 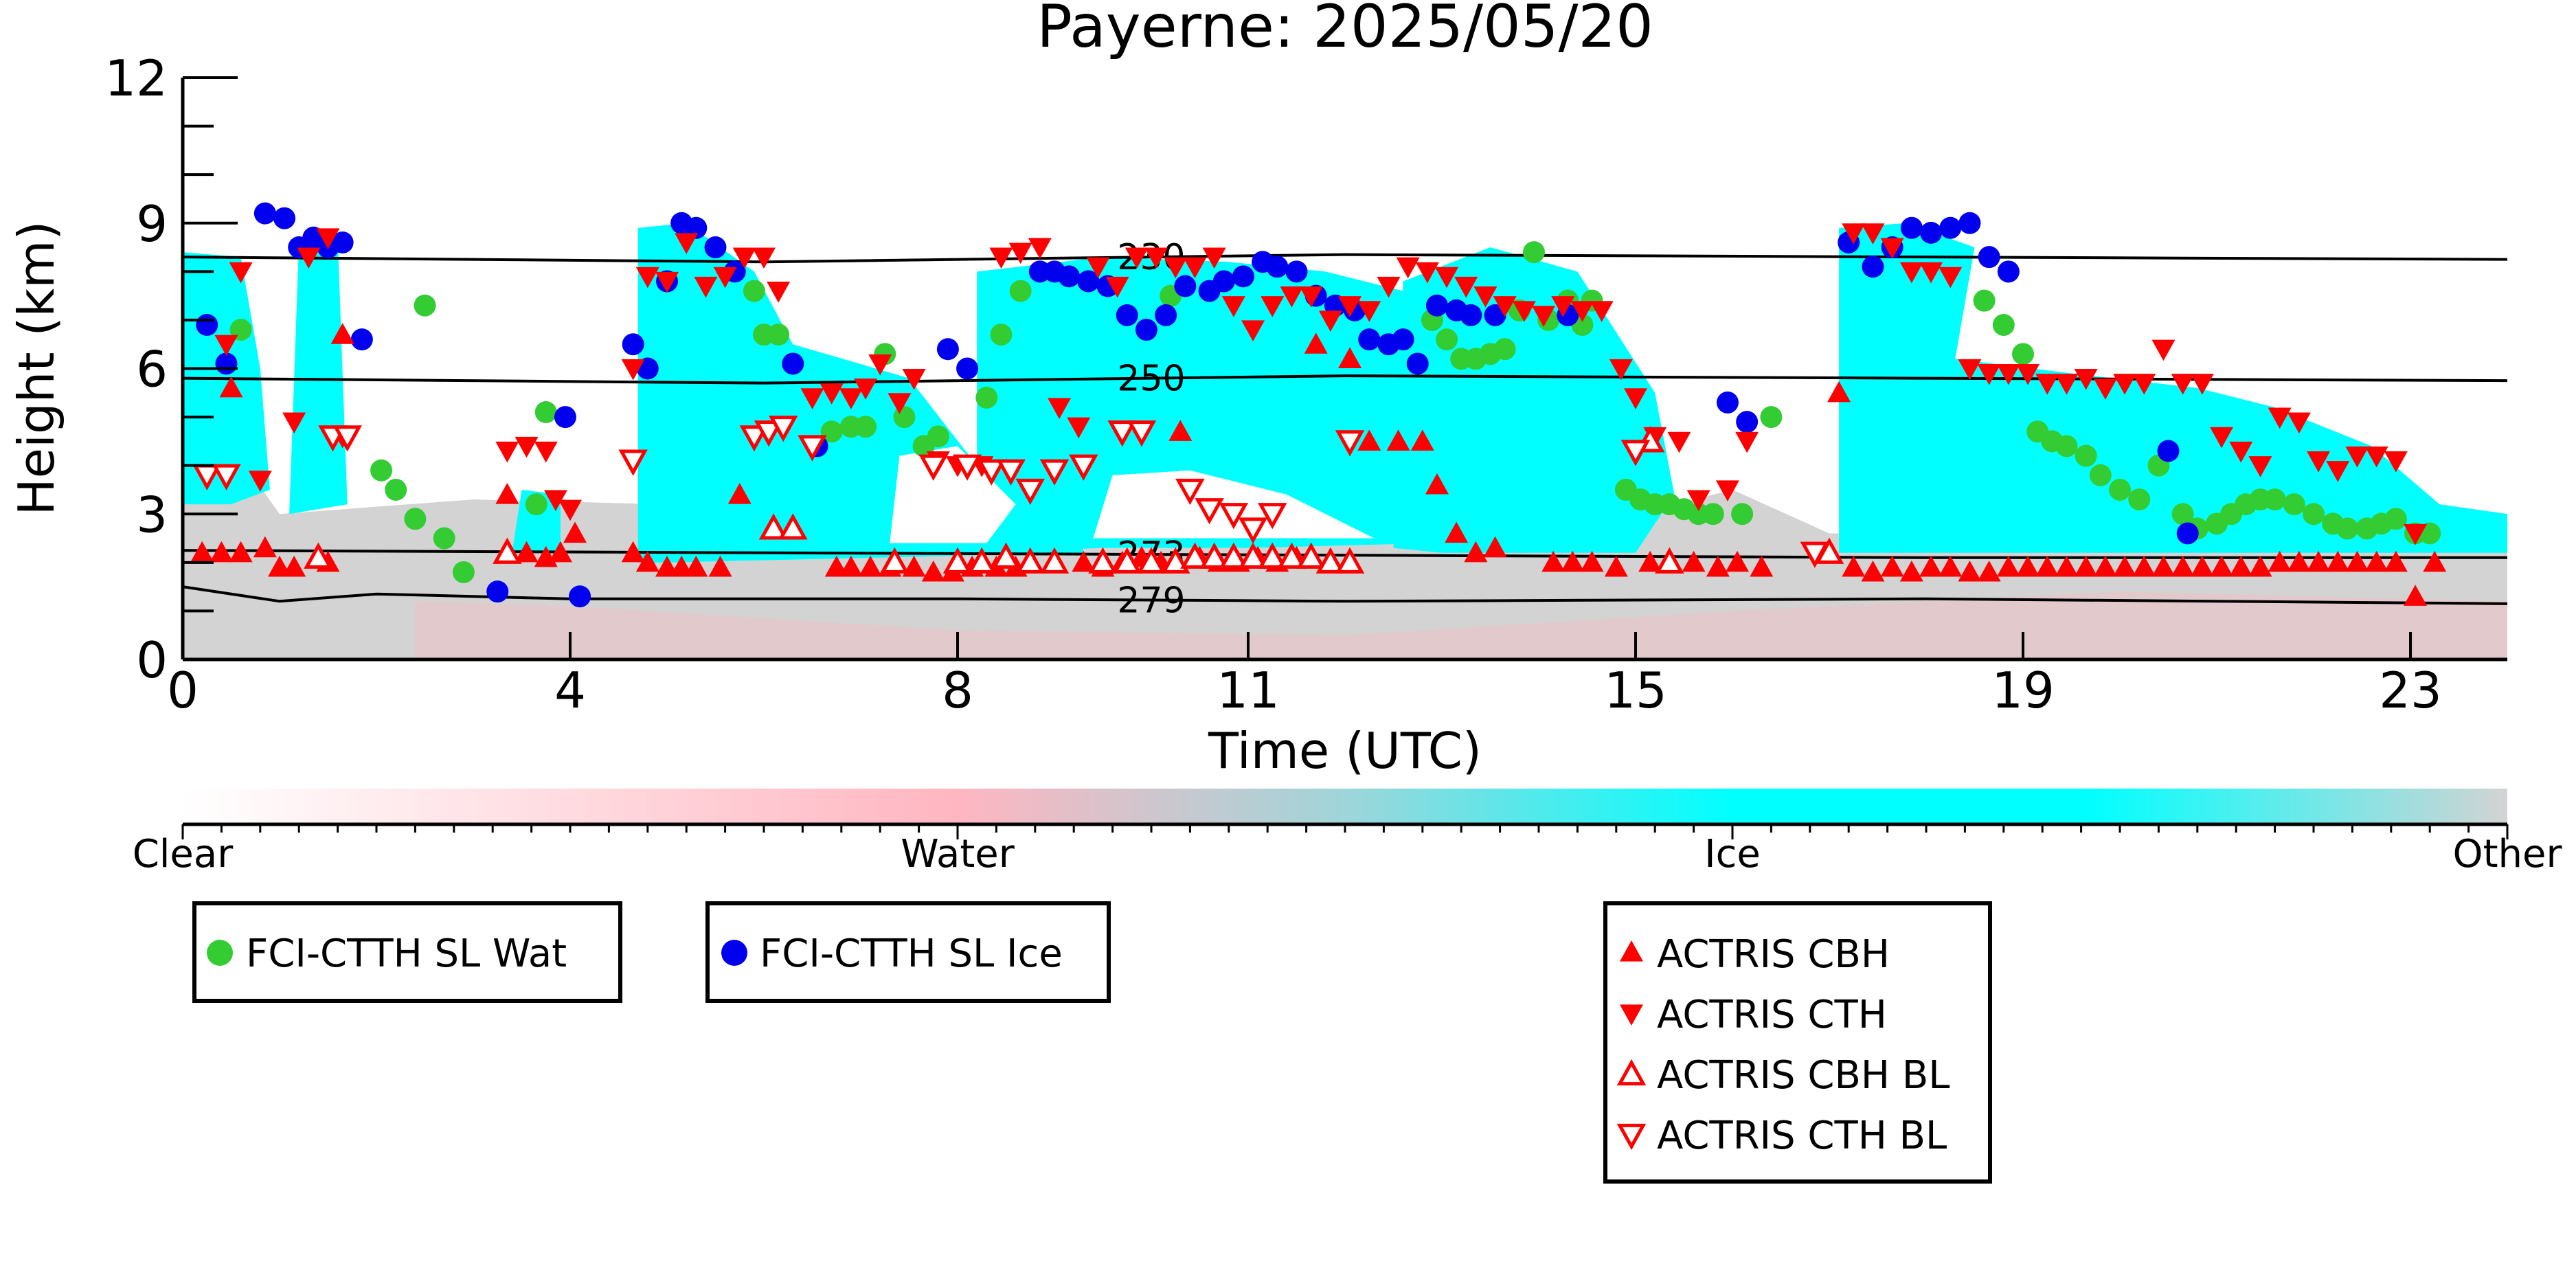 I want to click on legend-marker-wat, so click(x=220, y=953).